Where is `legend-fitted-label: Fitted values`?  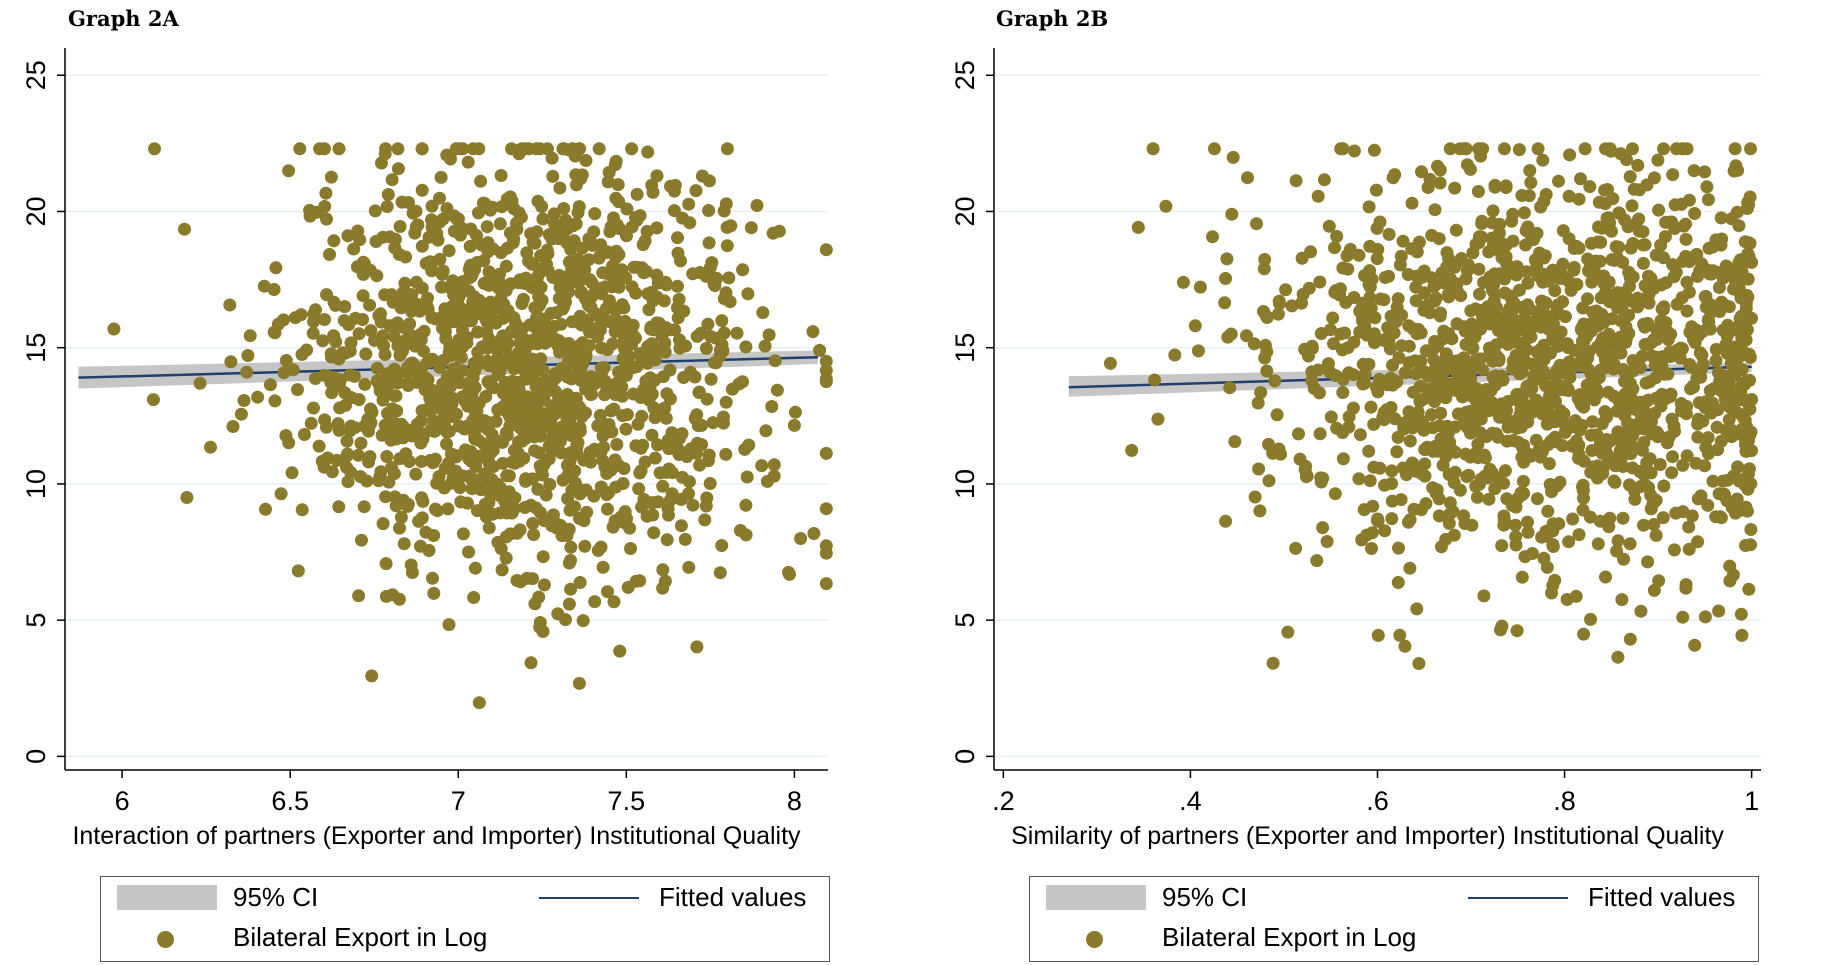 legend-fitted-label: Fitted values is located at coordinates (733, 897).